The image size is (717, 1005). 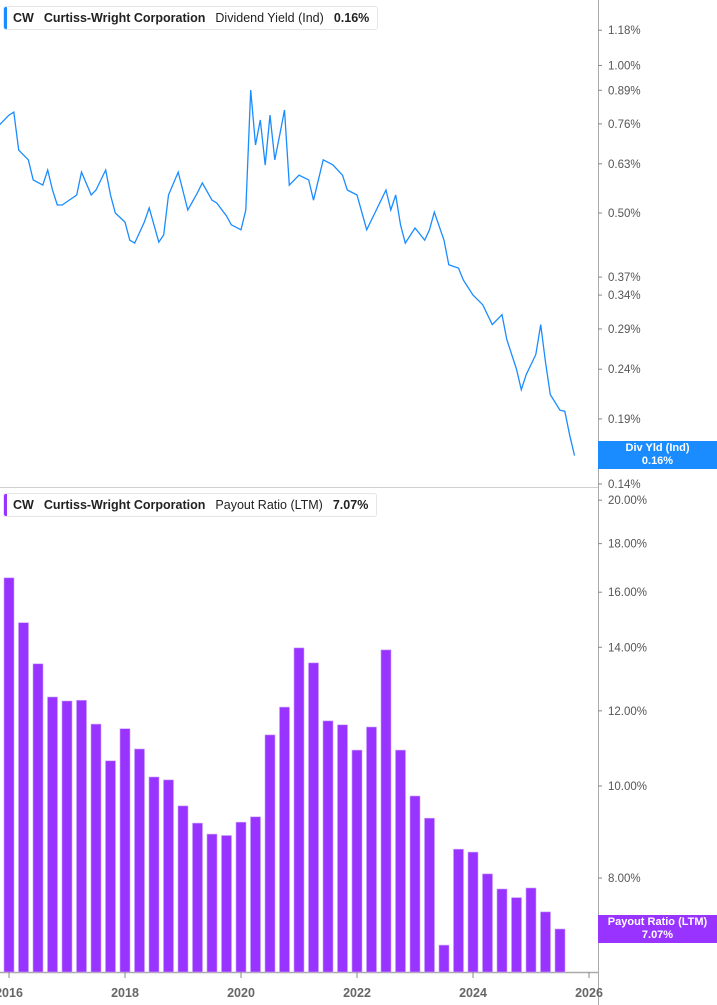 What do you see at coordinates (11, 993) in the screenshot?
I see `x-tick-label: 2016` at bounding box center [11, 993].